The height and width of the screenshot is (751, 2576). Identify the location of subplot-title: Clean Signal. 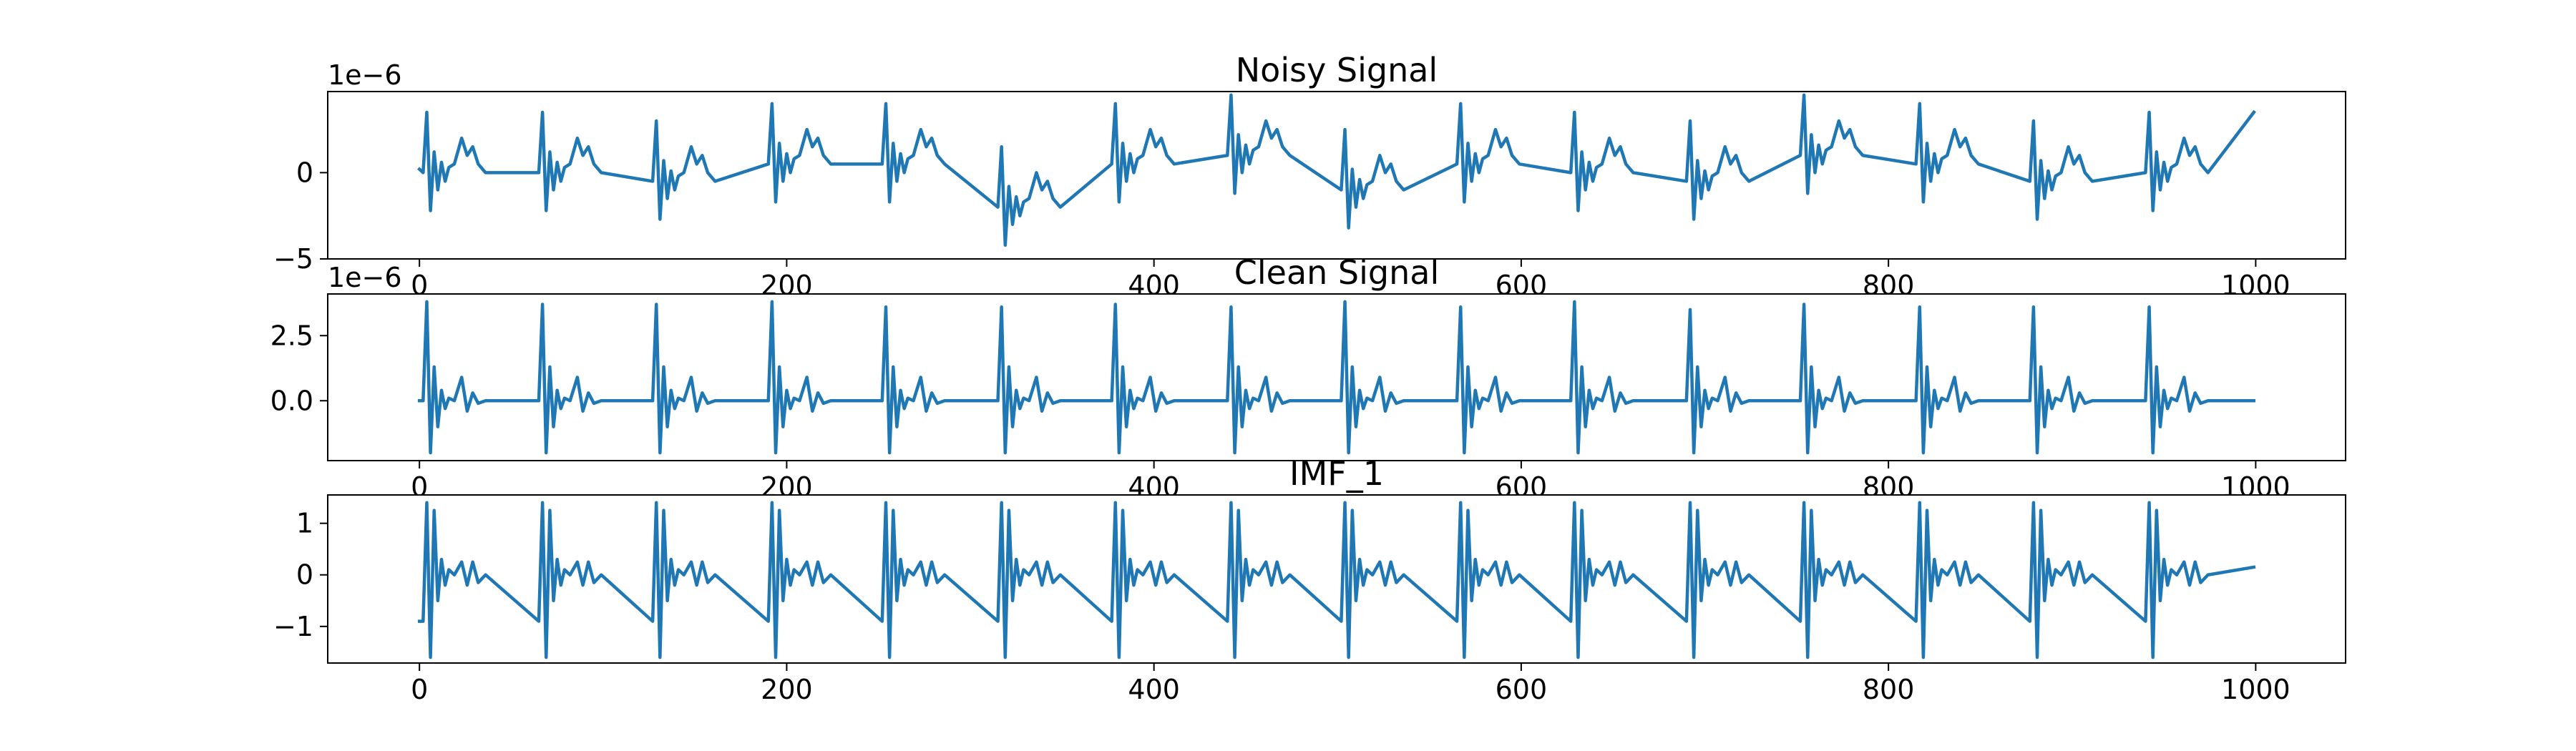
(1336, 272).